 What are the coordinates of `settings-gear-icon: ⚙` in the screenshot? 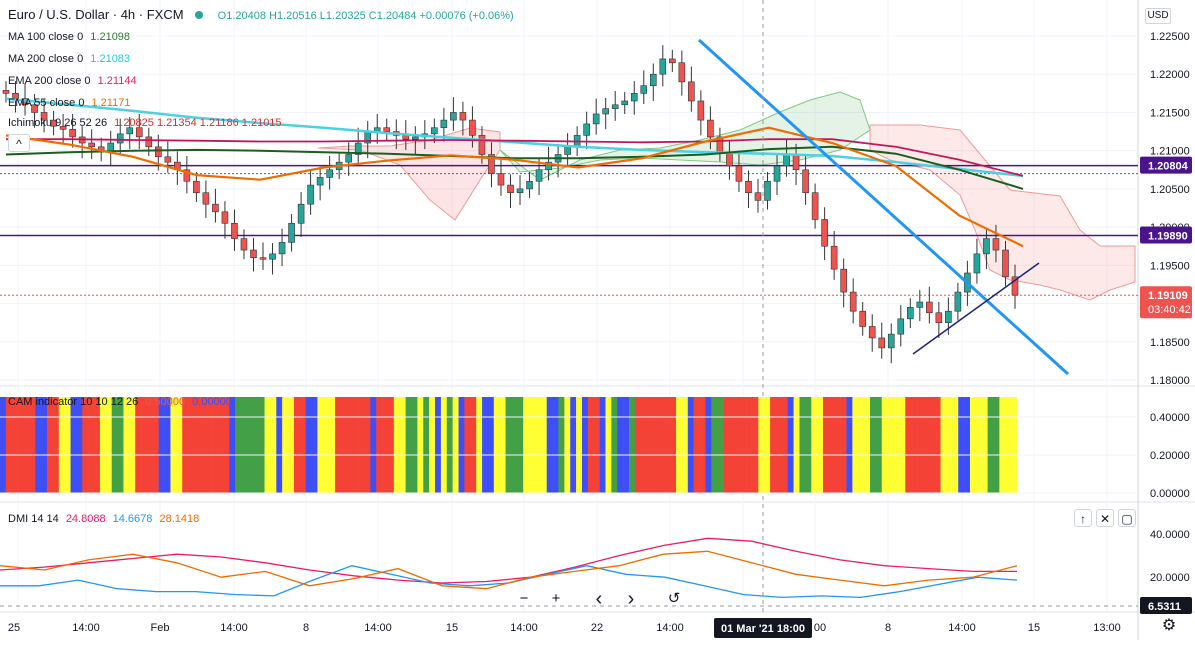 It's located at (1169, 625).